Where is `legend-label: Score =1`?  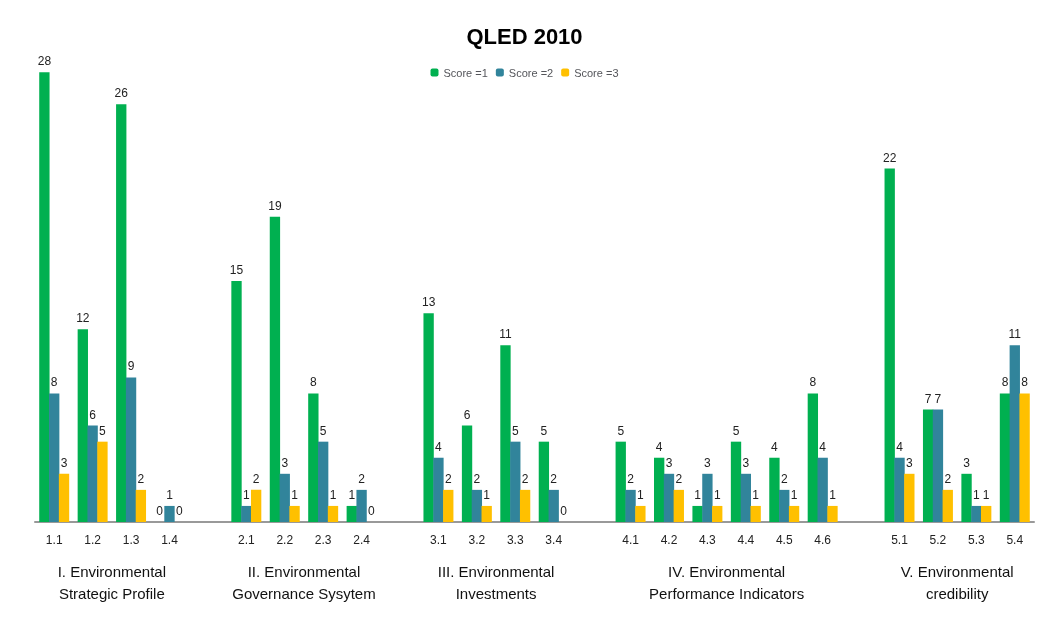 legend-label: Score =1 is located at coordinates (465, 72).